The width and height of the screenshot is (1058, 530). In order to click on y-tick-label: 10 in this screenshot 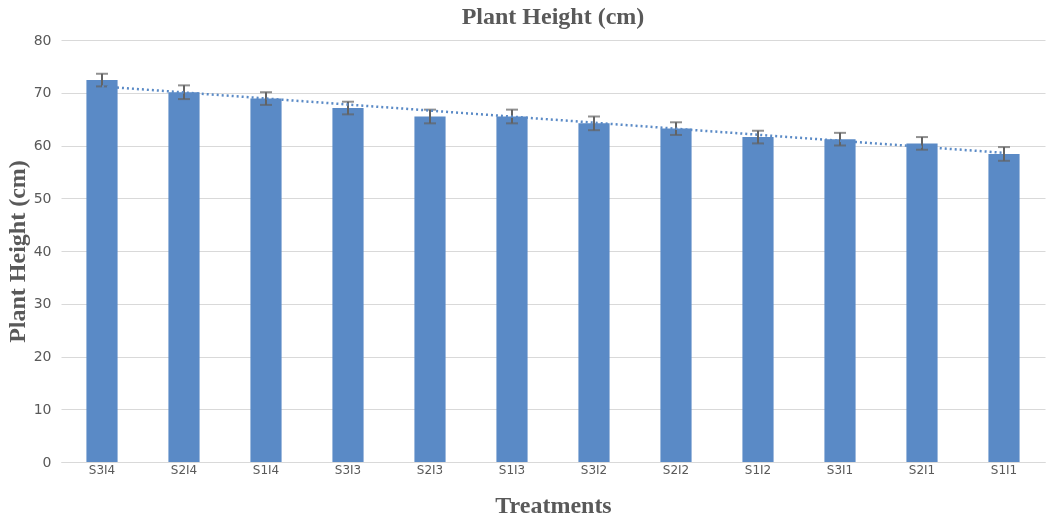, I will do `click(42, 408)`.